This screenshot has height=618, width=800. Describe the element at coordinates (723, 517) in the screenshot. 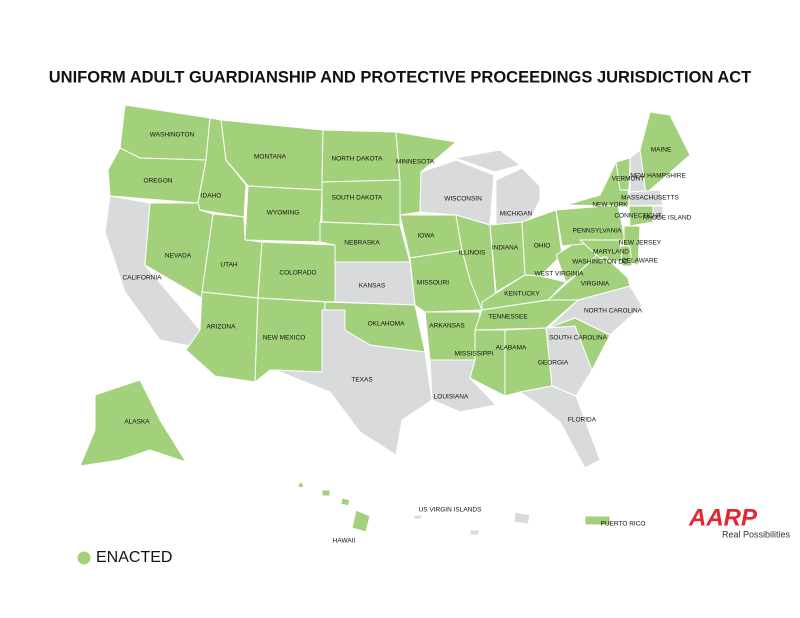

I see `logo-brand: AARP` at that location.